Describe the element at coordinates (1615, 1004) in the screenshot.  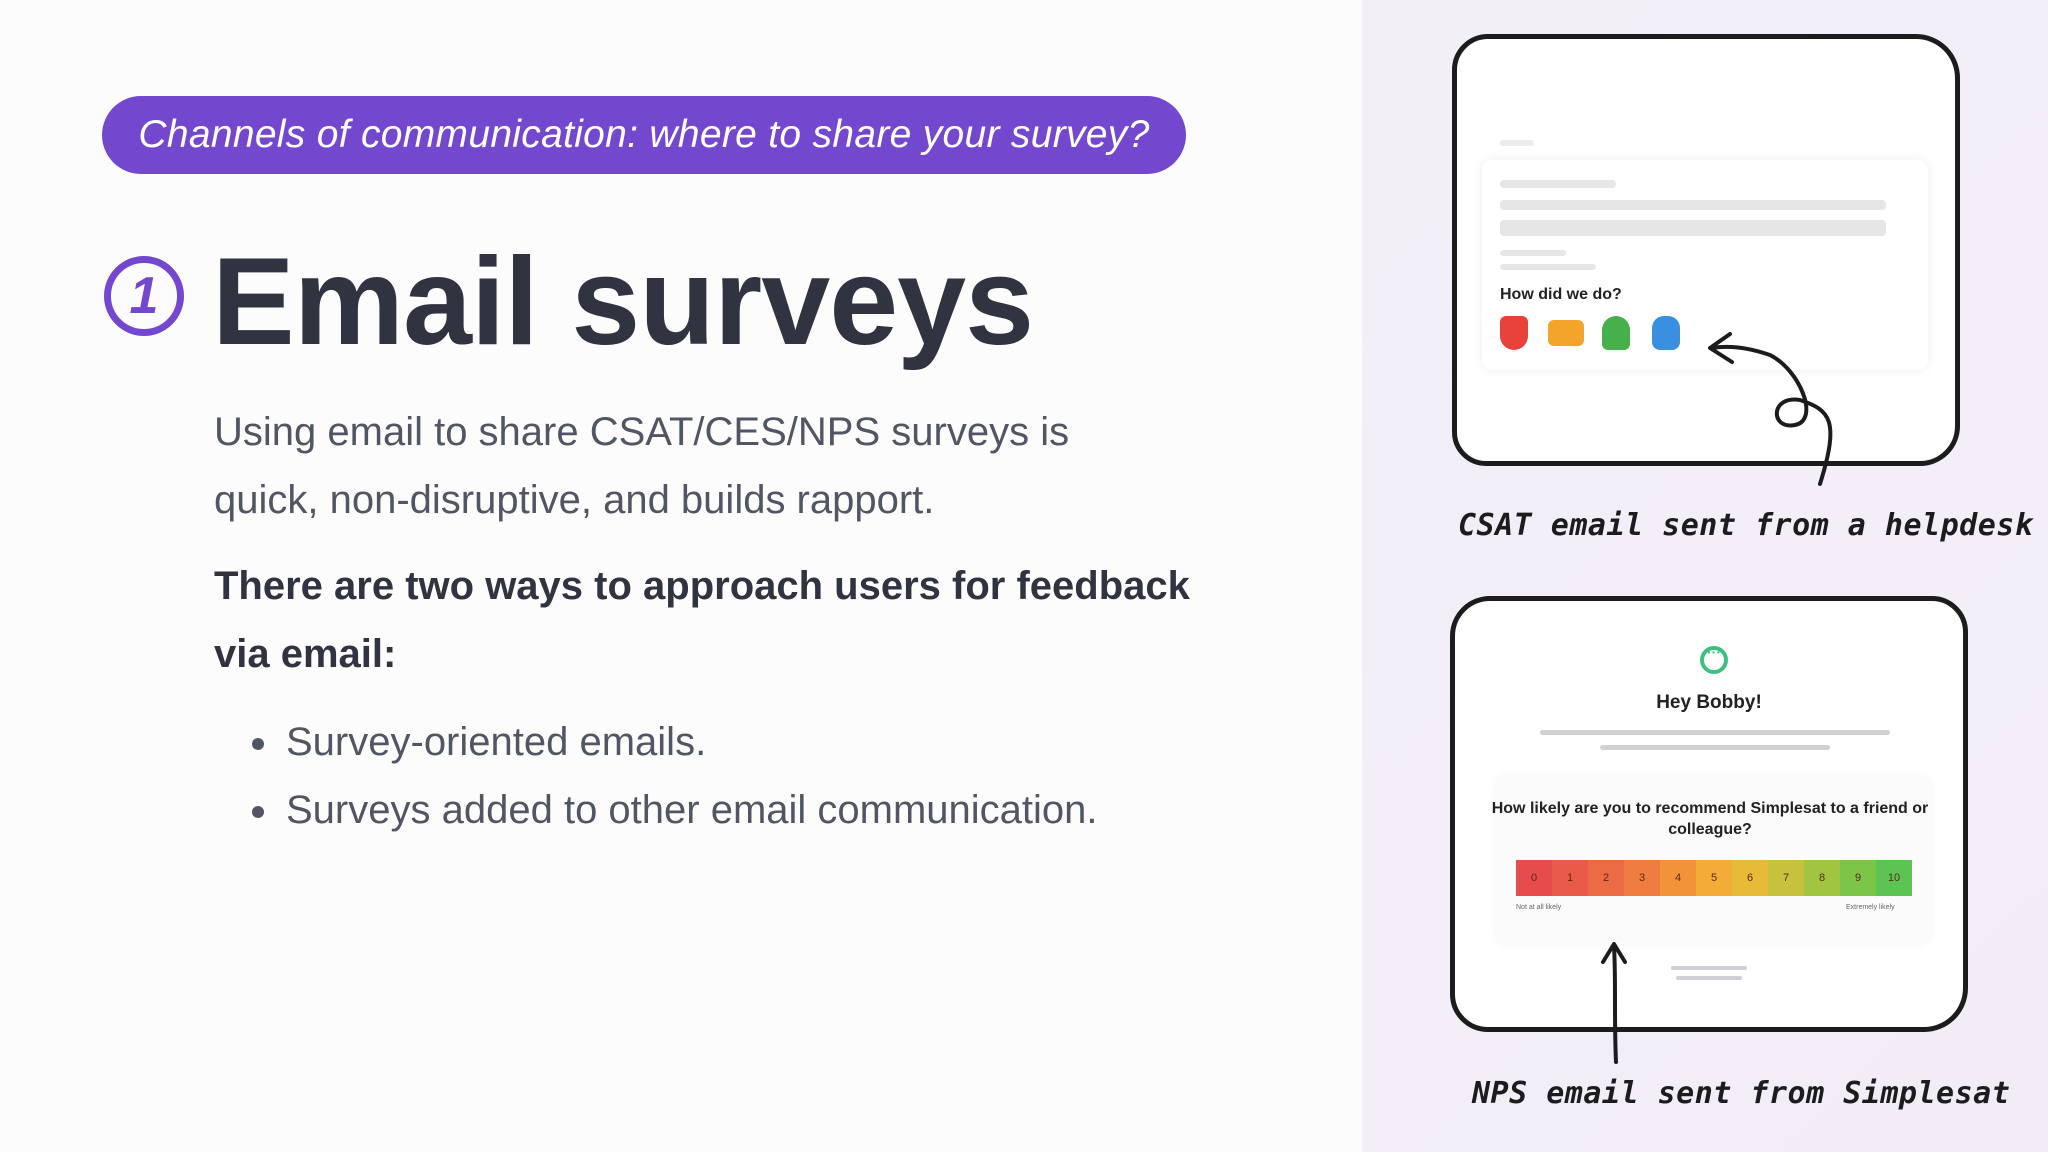
I see `nps-arrow` at that location.